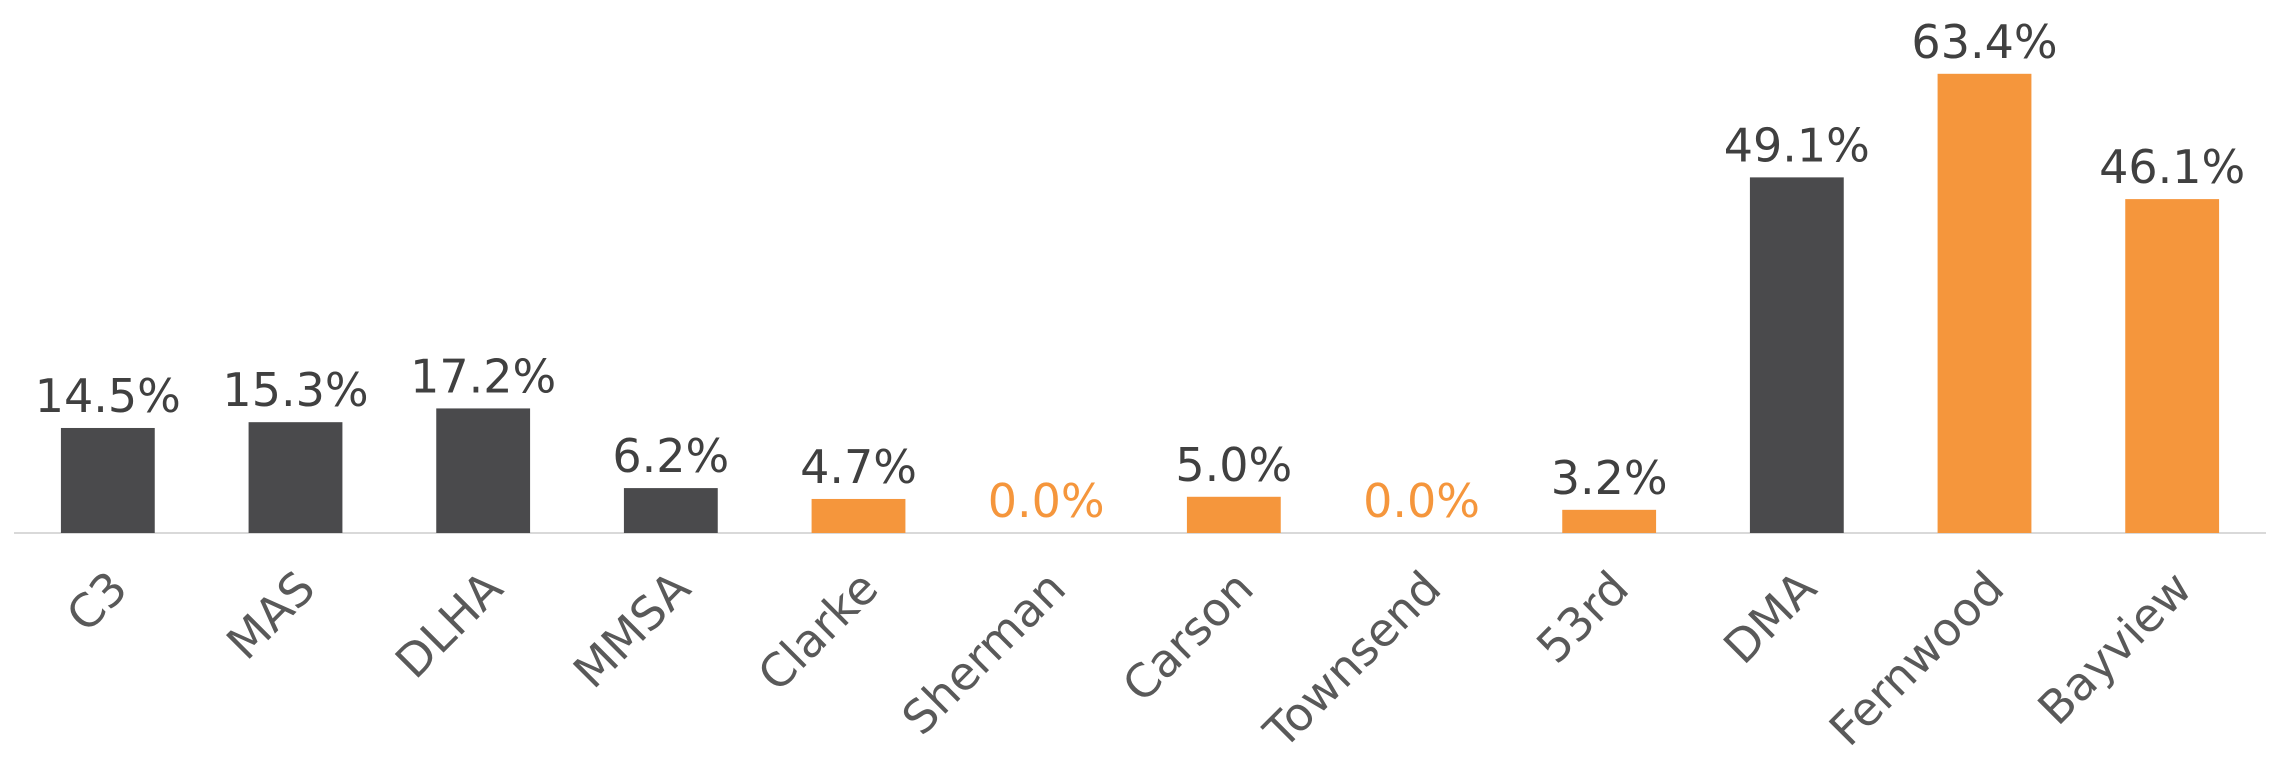  I want to click on x-tick-label: Bayview, so click(2114, 648).